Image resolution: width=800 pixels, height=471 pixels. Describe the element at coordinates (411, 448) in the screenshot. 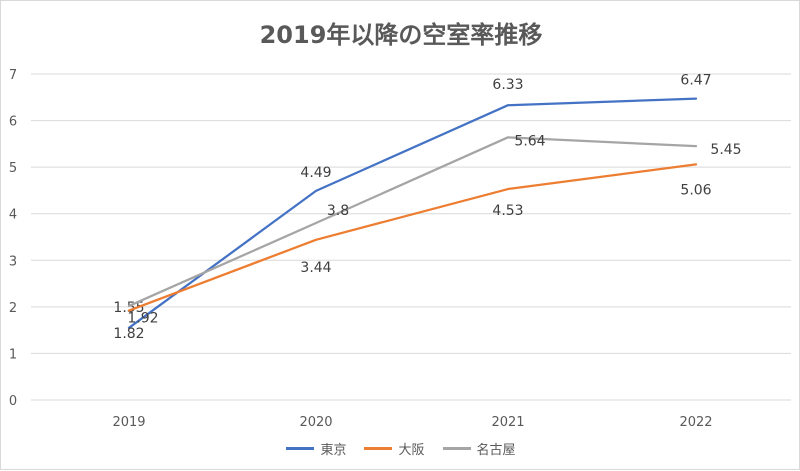

I see `legend-label: 大阪` at that location.